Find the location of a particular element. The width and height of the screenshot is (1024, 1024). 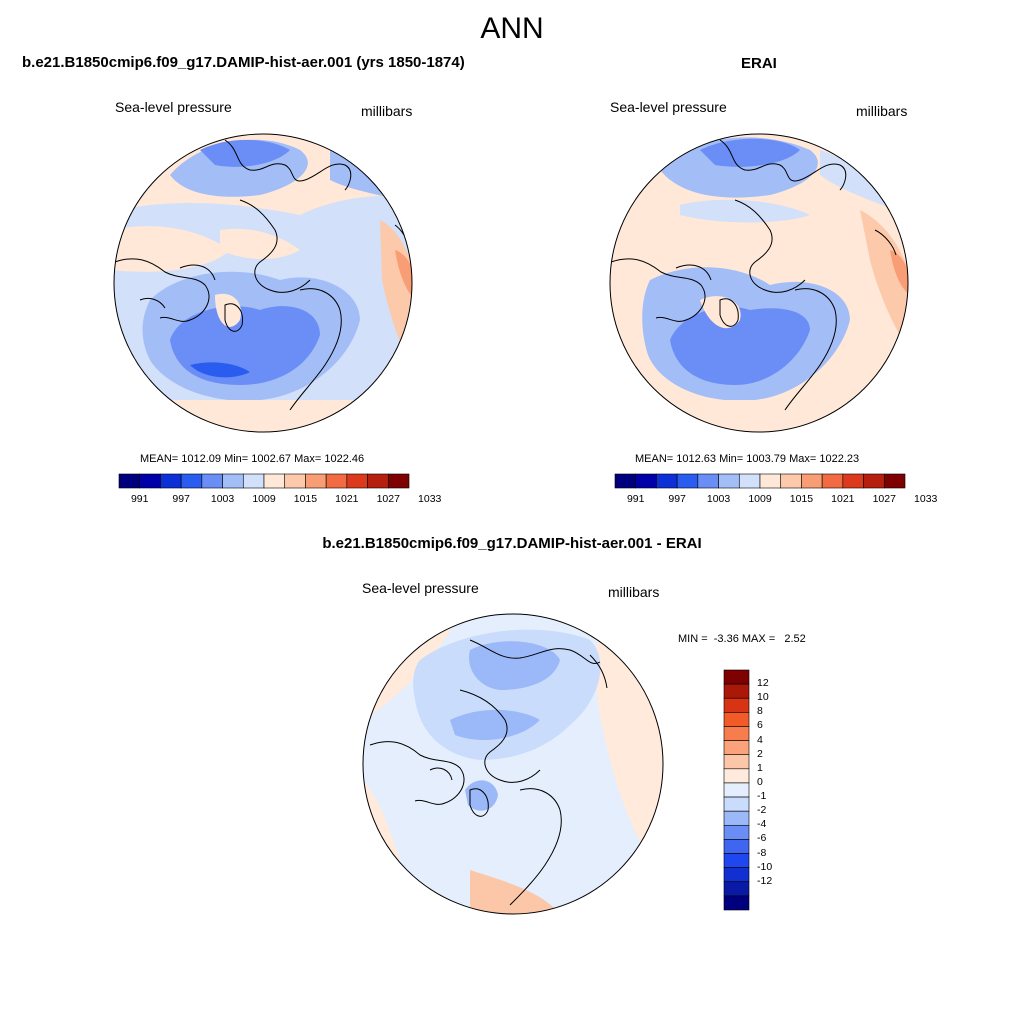

panel-3-colorbar-tick-label: 8 is located at coordinates (760, 711).